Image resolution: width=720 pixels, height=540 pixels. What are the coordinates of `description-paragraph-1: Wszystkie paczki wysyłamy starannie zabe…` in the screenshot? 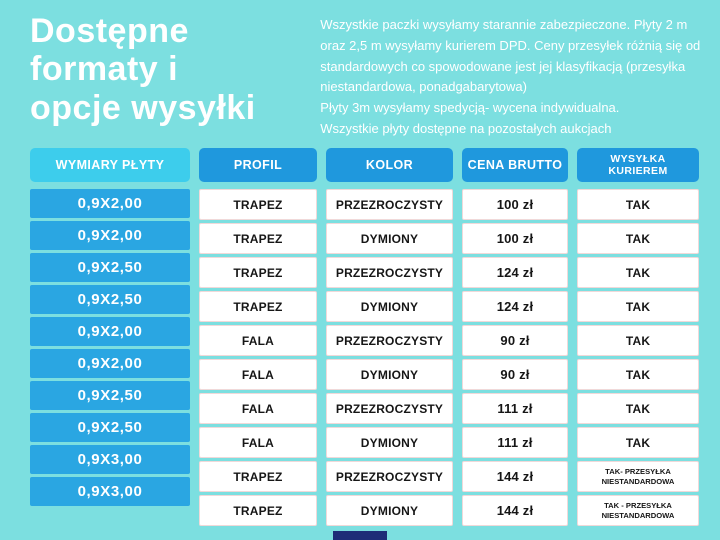 It's located at (510, 56).